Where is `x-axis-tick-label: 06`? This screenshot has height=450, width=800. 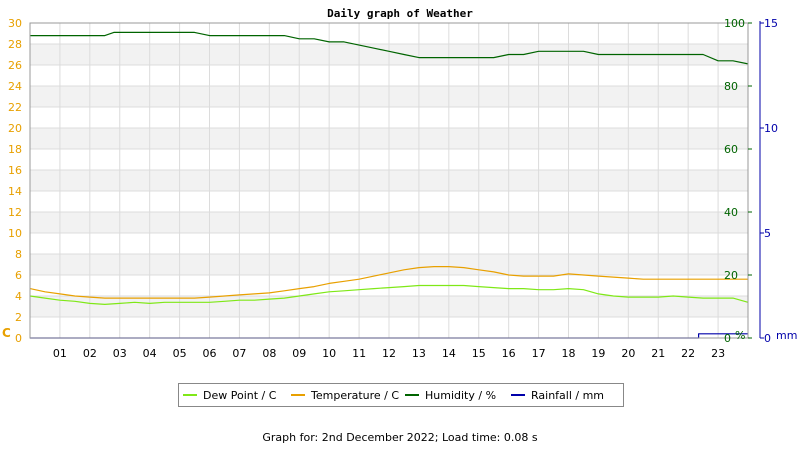
x-axis-tick-label: 06 is located at coordinates (210, 353).